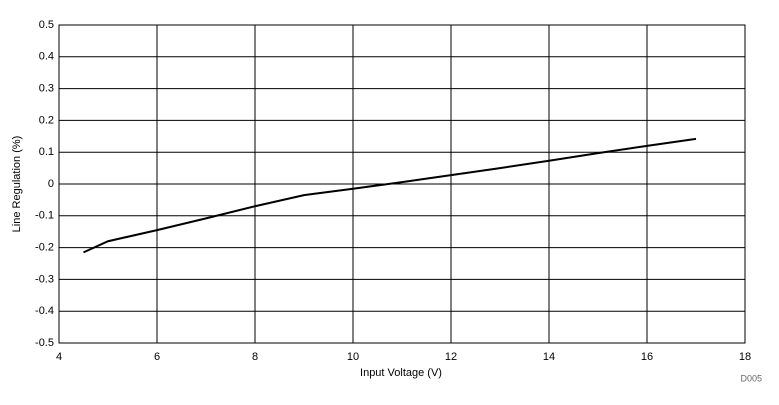 The width and height of the screenshot is (779, 405). Describe the element at coordinates (44, 279) in the screenshot. I see `y-tick-label: -0.3` at that location.